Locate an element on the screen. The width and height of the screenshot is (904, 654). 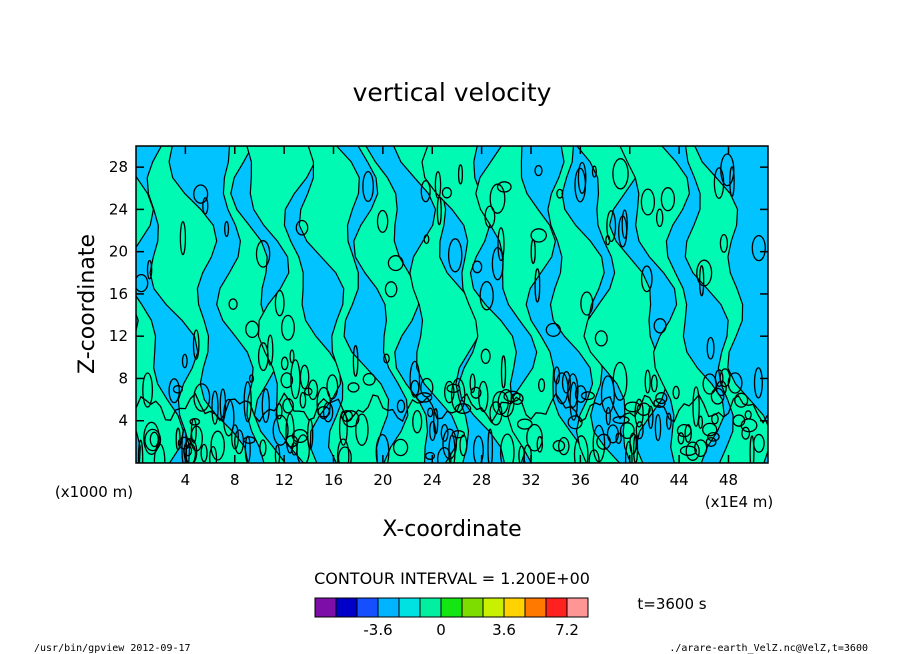
y-tick-label: 12 is located at coordinates (118, 336).